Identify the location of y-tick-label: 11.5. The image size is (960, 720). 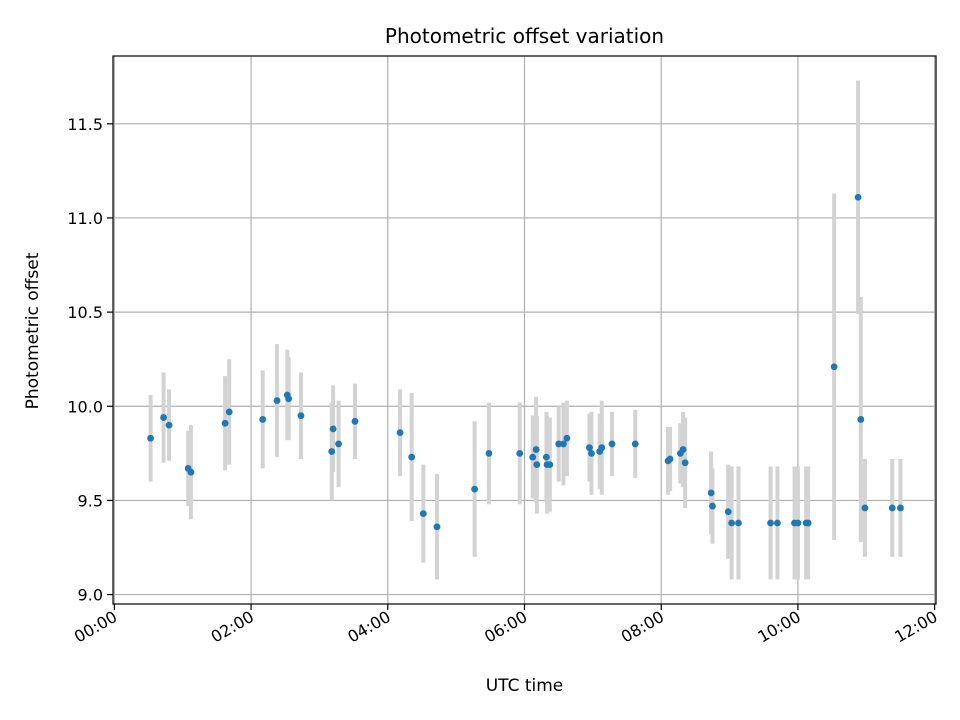
(85, 124).